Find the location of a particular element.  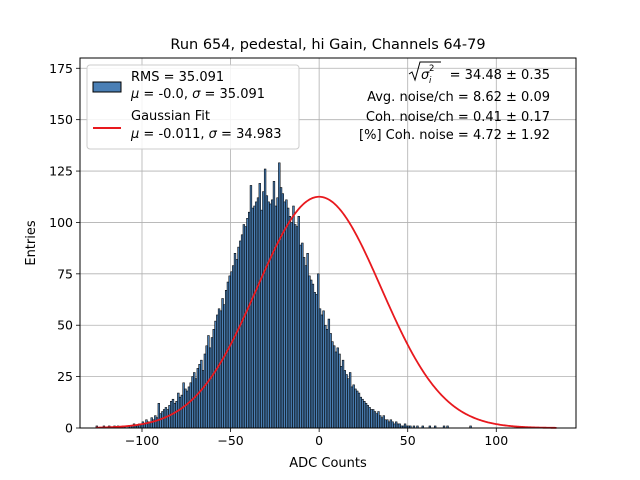

legend-fit-mu: -0.011 is located at coordinates (179, 134).